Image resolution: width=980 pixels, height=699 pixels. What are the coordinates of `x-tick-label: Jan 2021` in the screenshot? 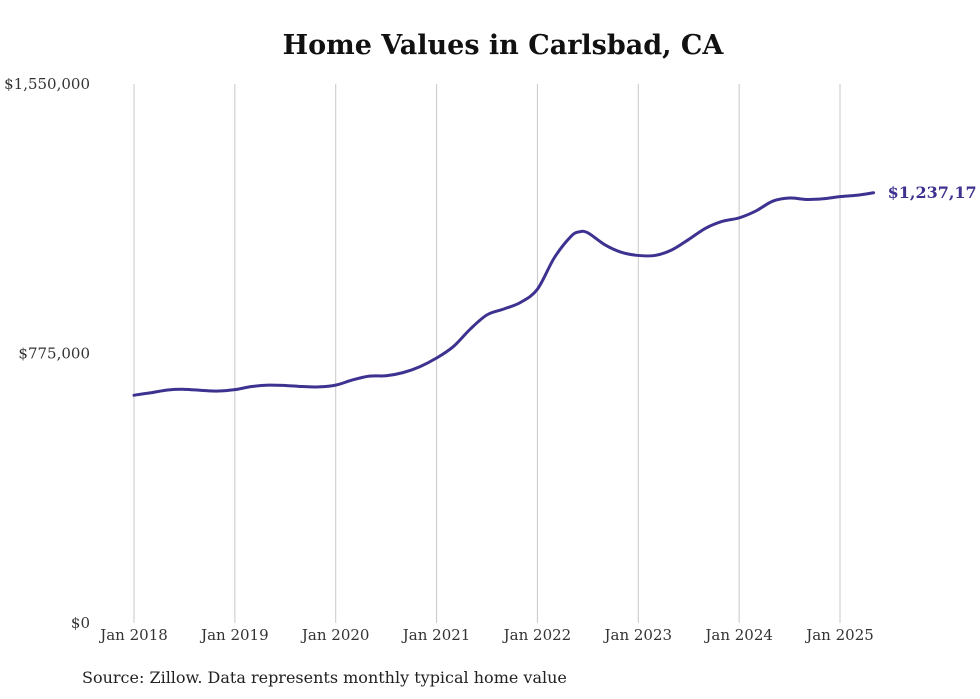 It's located at (436, 635).